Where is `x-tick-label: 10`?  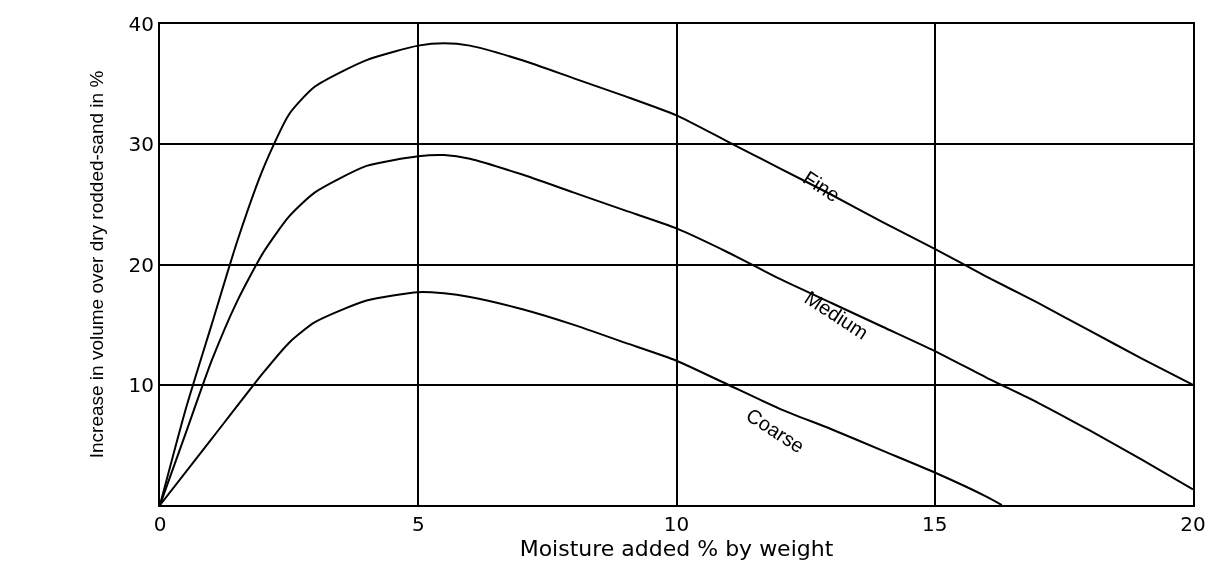
x-tick-label: 10 is located at coordinates (676, 524).